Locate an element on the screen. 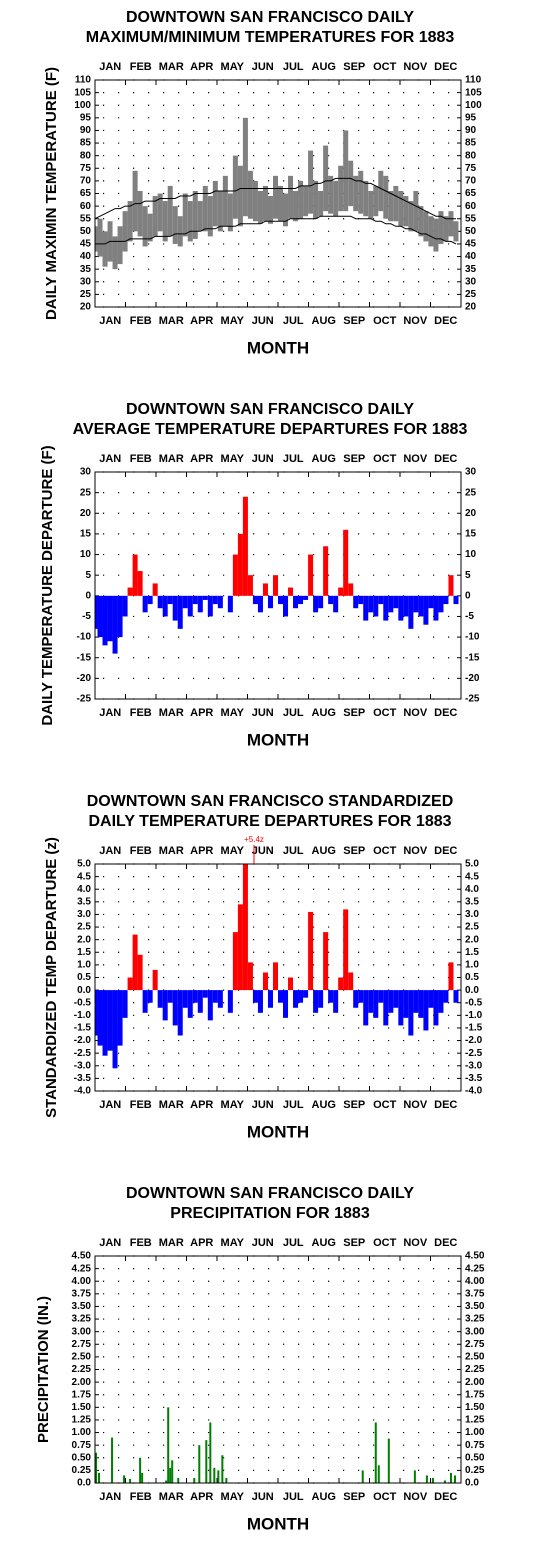  month-label: JUN is located at coordinates (263, 1105).